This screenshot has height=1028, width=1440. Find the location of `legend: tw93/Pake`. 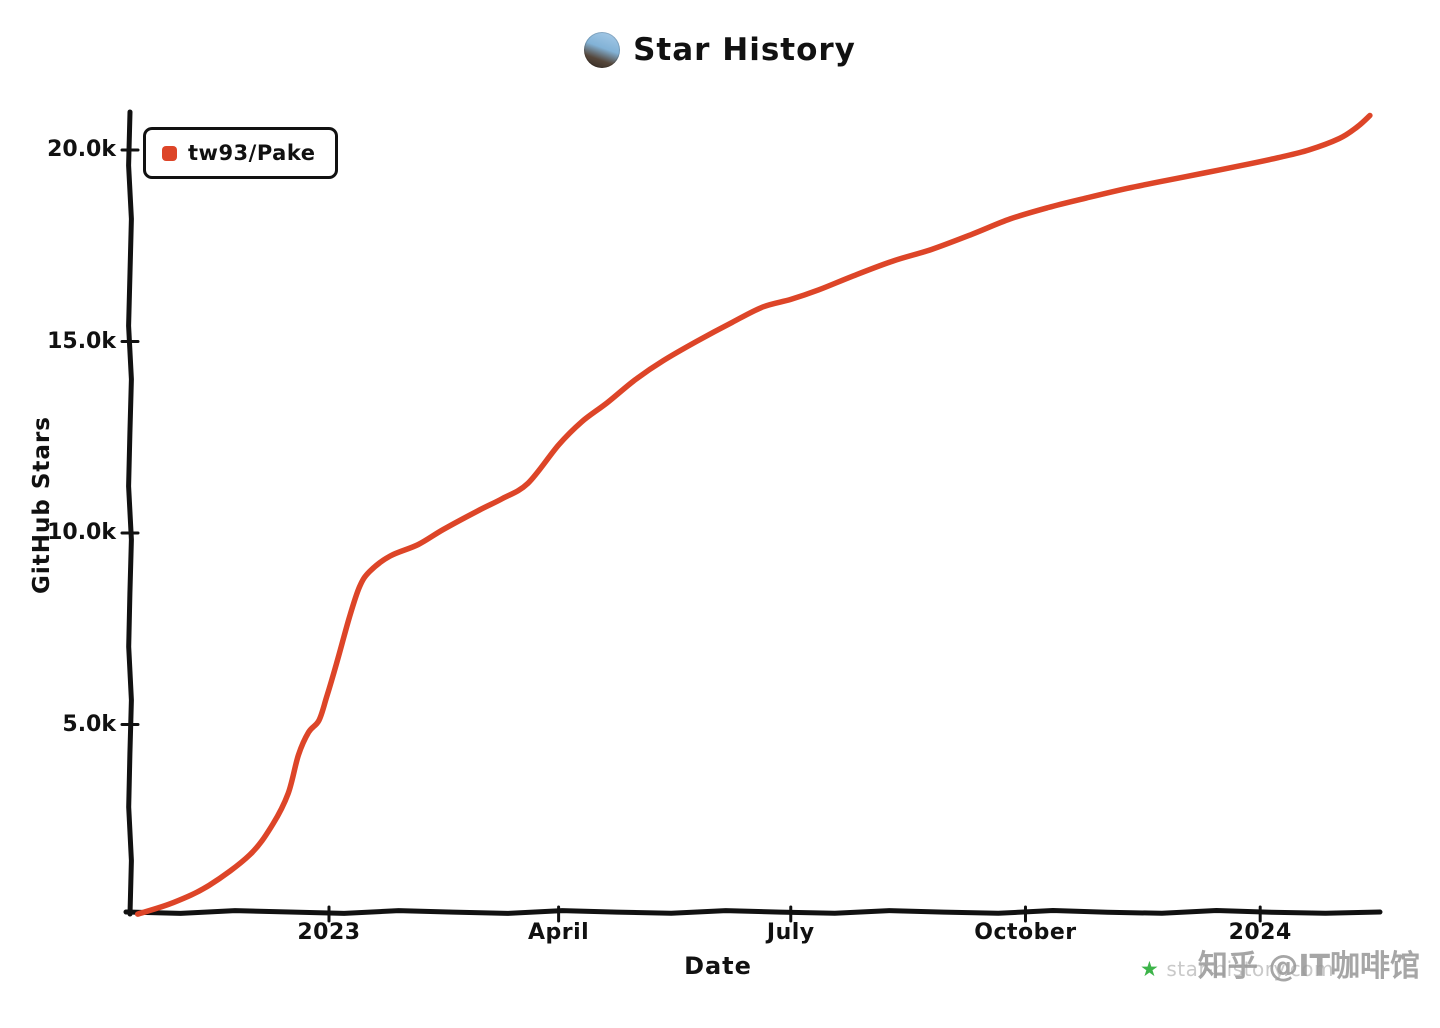

legend: tw93/Pake is located at coordinates (241, 153).